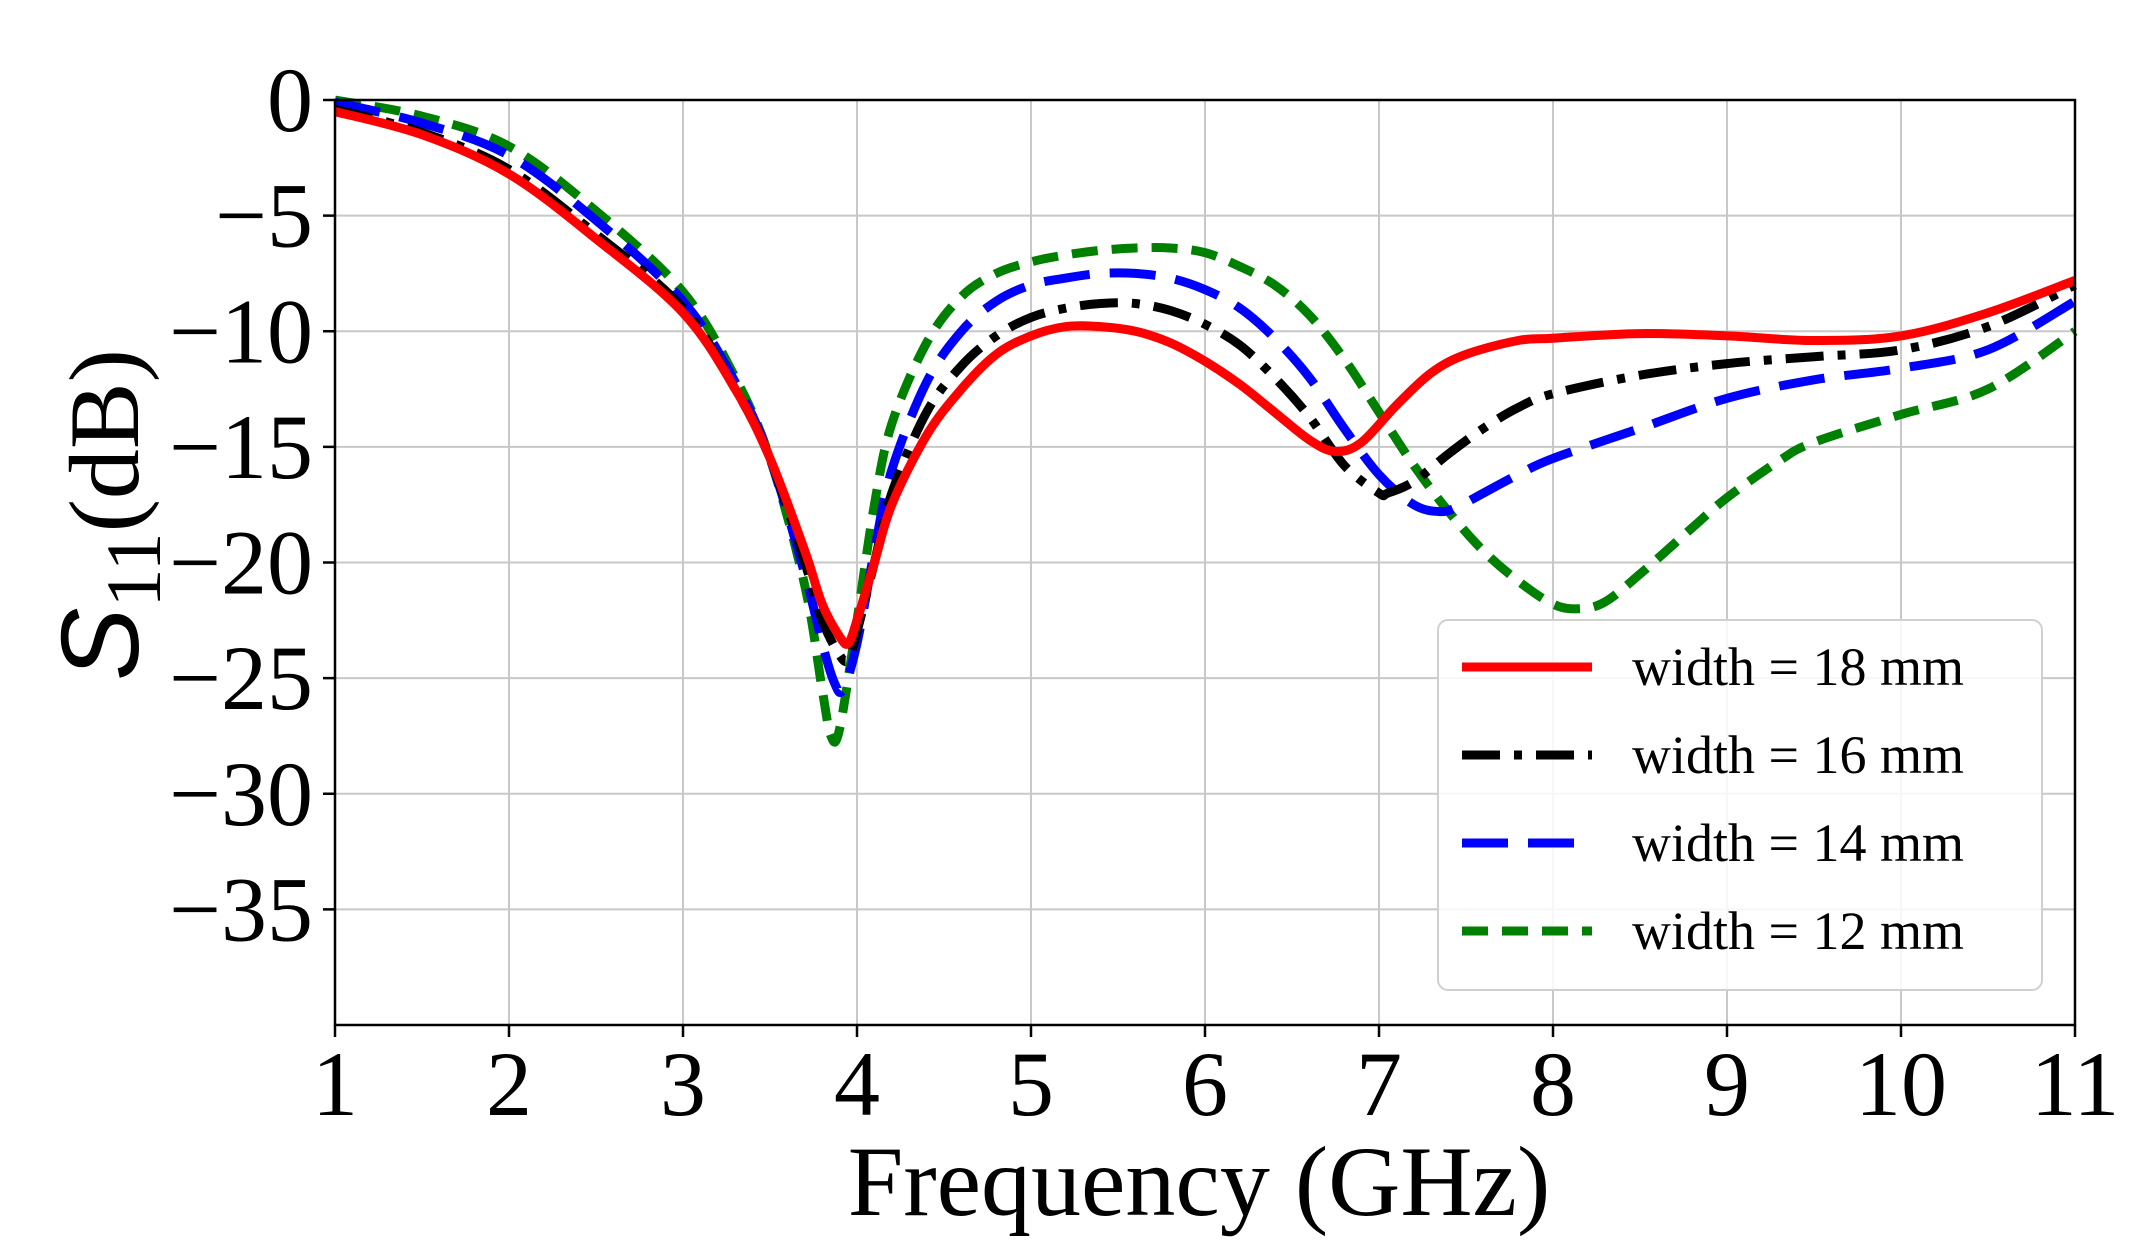  I want to click on y-axis-label: S11(dB), so click(108, 515).